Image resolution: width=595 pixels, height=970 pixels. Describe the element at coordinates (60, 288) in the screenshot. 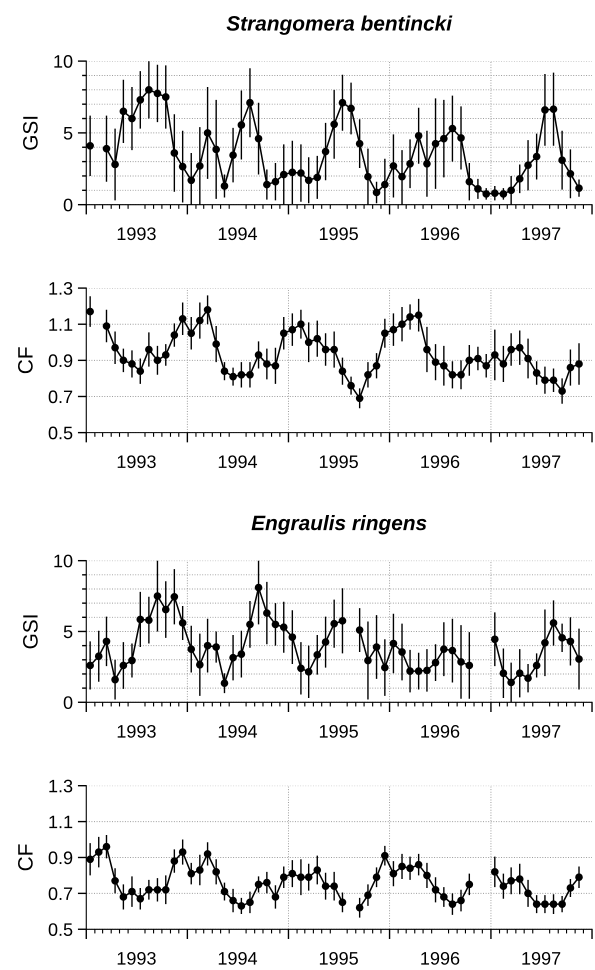

I see `y-tick-label: 1.3` at that location.